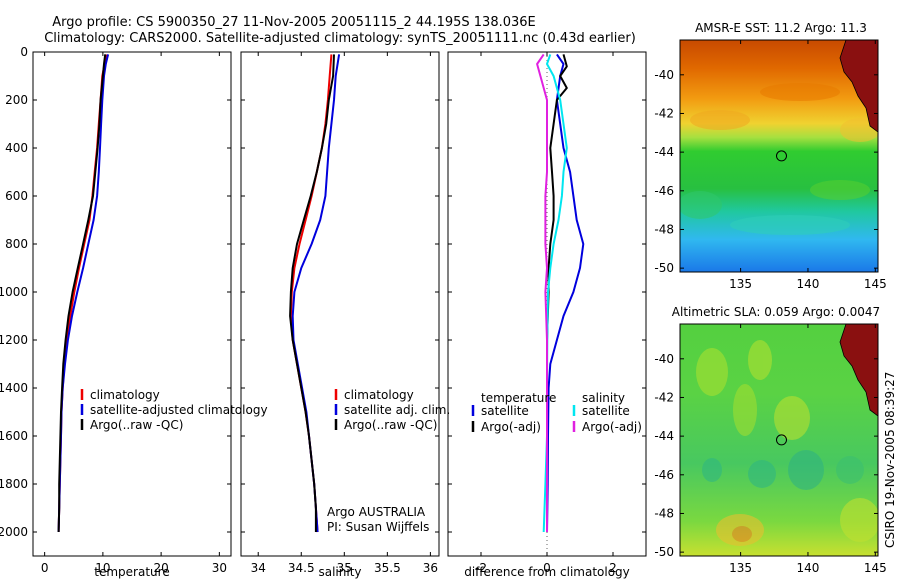 This screenshot has height=580, width=900. Describe the element at coordinates (664, 268) in the screenshot. I see `sst-lat-tick-label: -50` at that location.